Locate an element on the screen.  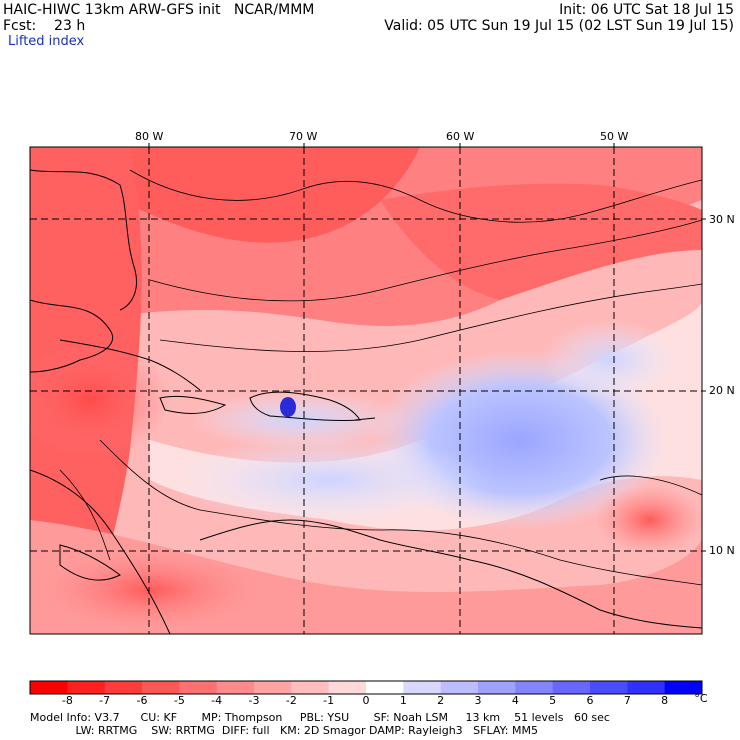
forecast-hour: Fcst: 23 h is located at coordinates (44, 26).